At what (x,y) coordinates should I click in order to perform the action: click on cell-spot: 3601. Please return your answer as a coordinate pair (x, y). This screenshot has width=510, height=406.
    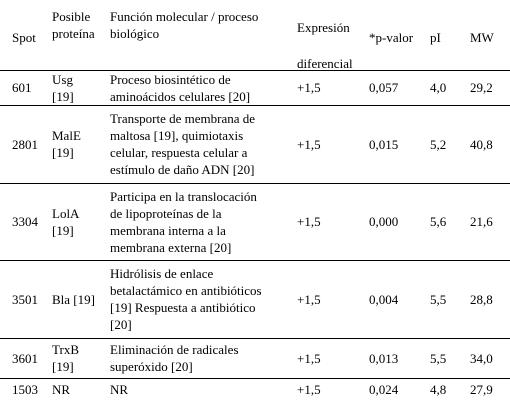
    Looking at the image, I should click on (25, 358).